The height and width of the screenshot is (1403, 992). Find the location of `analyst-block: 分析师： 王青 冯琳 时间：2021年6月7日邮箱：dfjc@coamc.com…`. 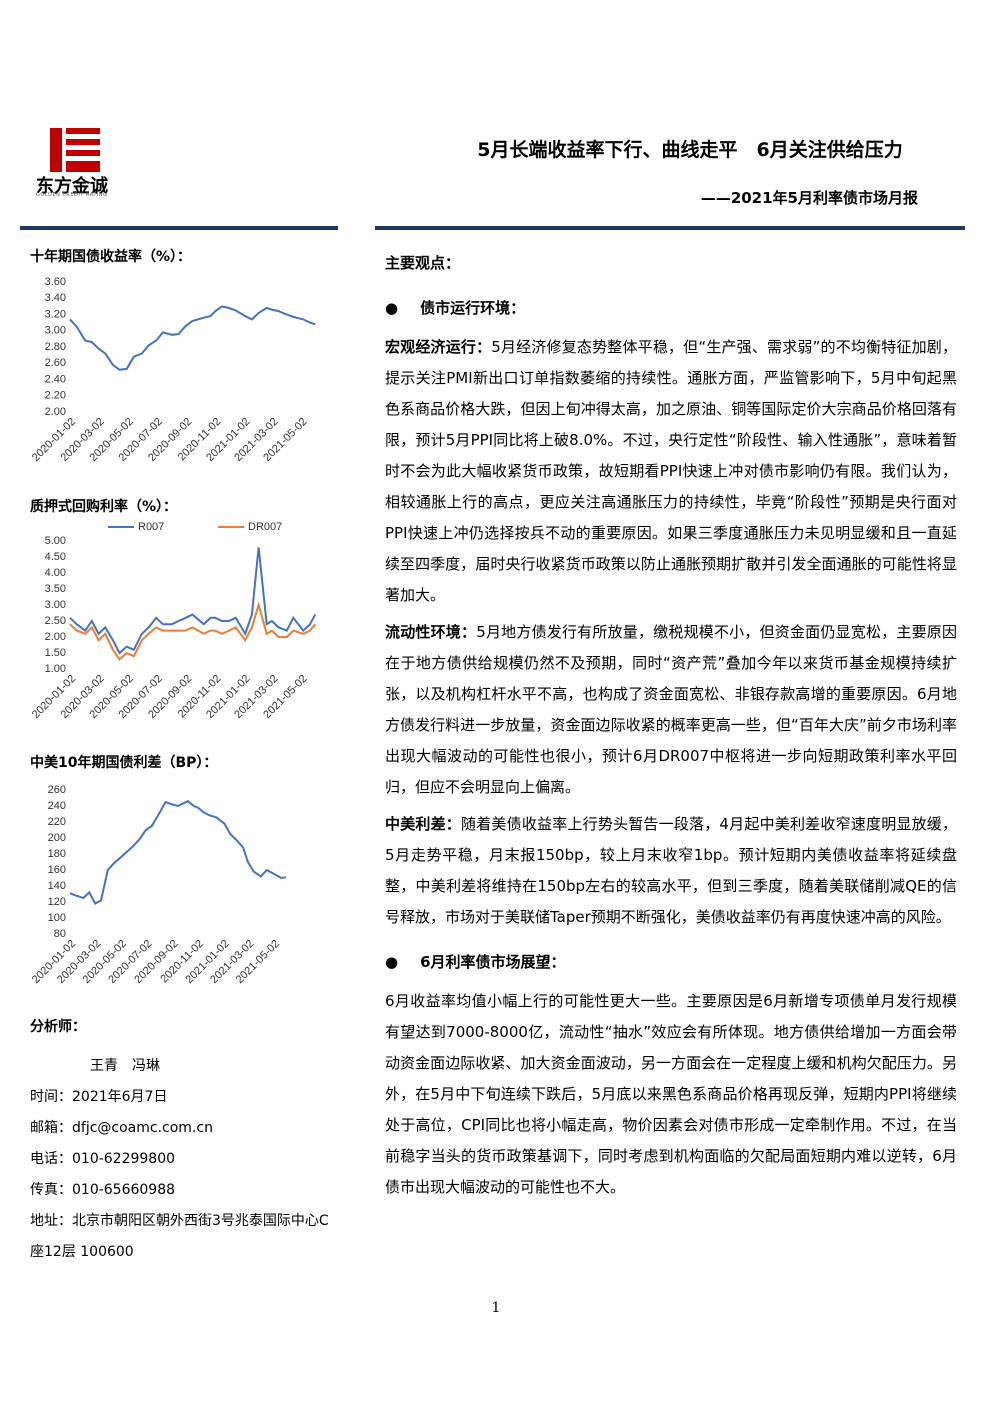

analyst-block: 分析师： 王青 冯琳 时间：2021年6月7日邮箱：dfjc@coamc.com… is located at coordinates (185, 1140).